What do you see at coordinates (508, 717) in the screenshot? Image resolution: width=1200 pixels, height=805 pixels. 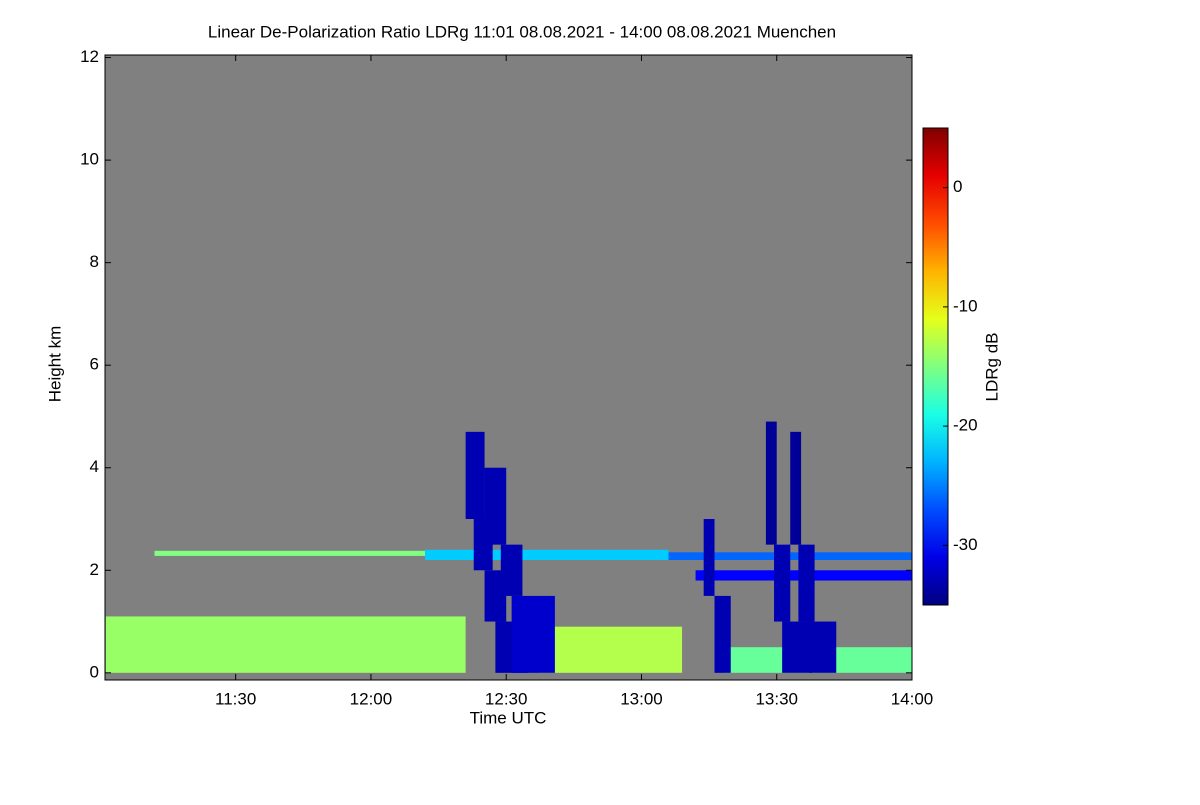 I see `x-axis-label: Time UTC` at bounding box center [508, 717].